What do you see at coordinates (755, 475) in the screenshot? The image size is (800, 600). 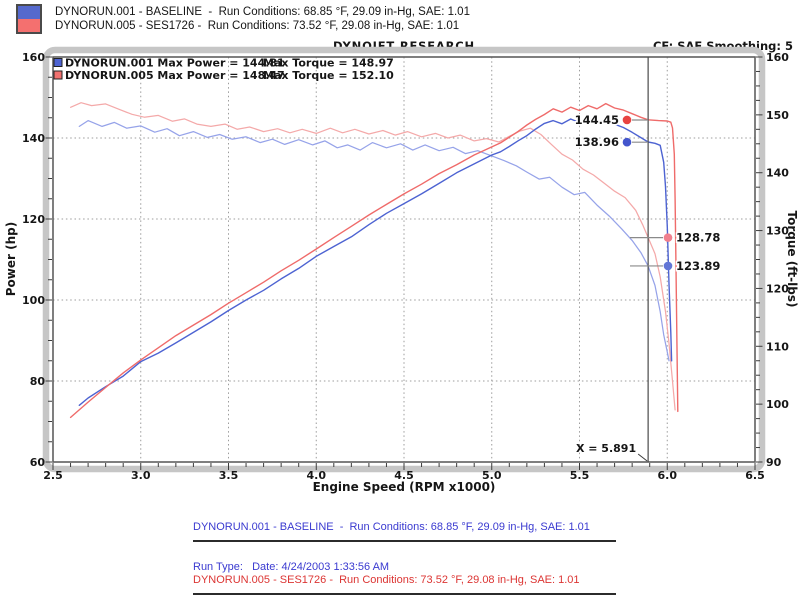 I see `x-tick-label: 6.5` at bounding box center [755, 475].